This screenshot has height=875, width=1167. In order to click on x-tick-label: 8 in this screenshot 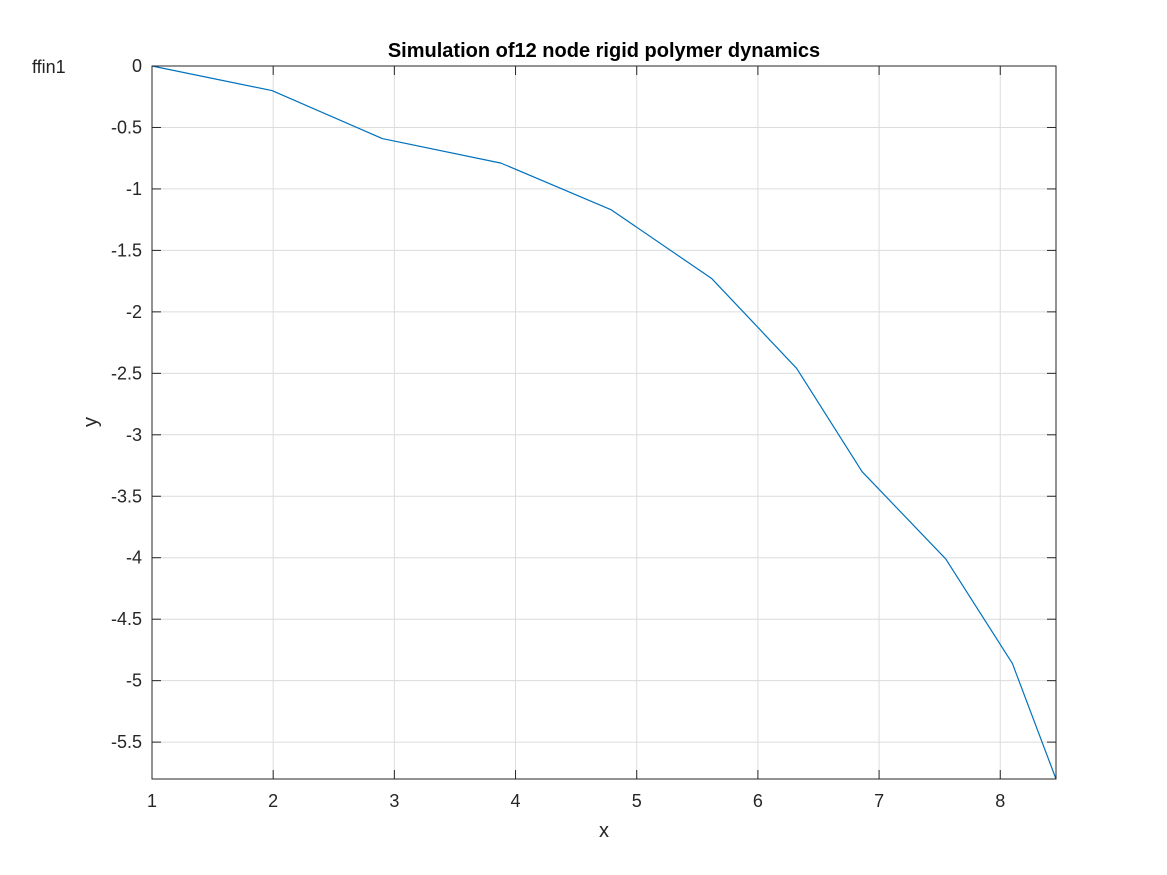, I will do `click(1000, 801)`.